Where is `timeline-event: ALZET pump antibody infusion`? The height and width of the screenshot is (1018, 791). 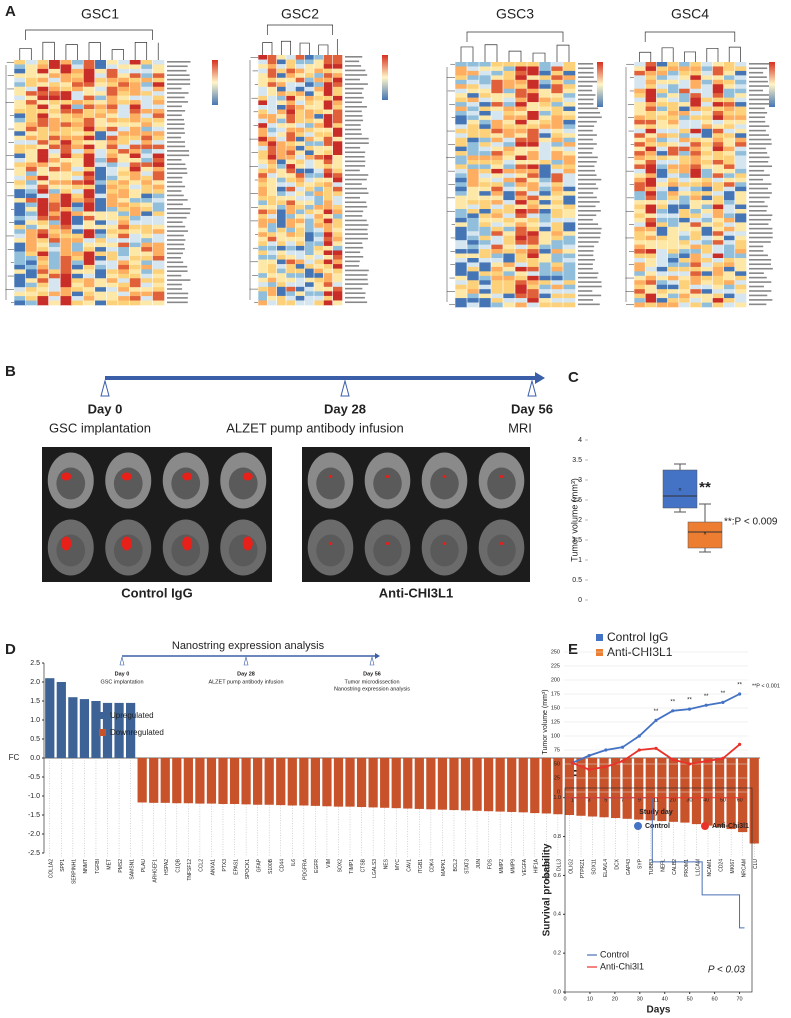 timeline-event: ALZET pump antibody infusion is located at coordinates (245, 682).